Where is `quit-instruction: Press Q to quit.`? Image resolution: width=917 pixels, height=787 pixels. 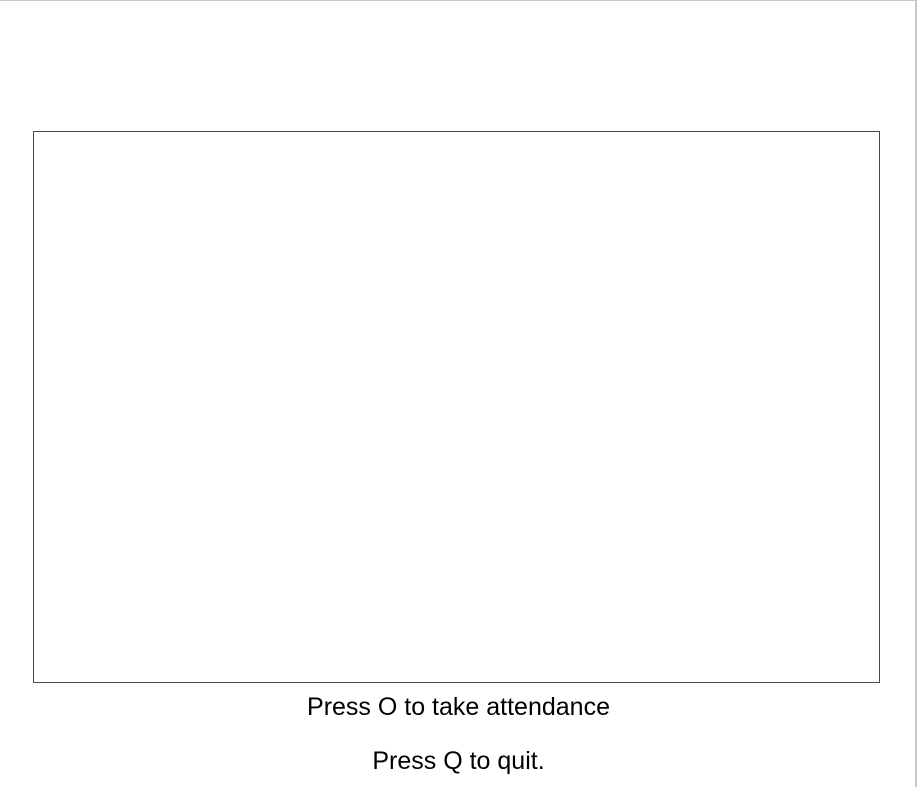
quit-instruction: Press Q to quit. is located at coordinates (458, 761).